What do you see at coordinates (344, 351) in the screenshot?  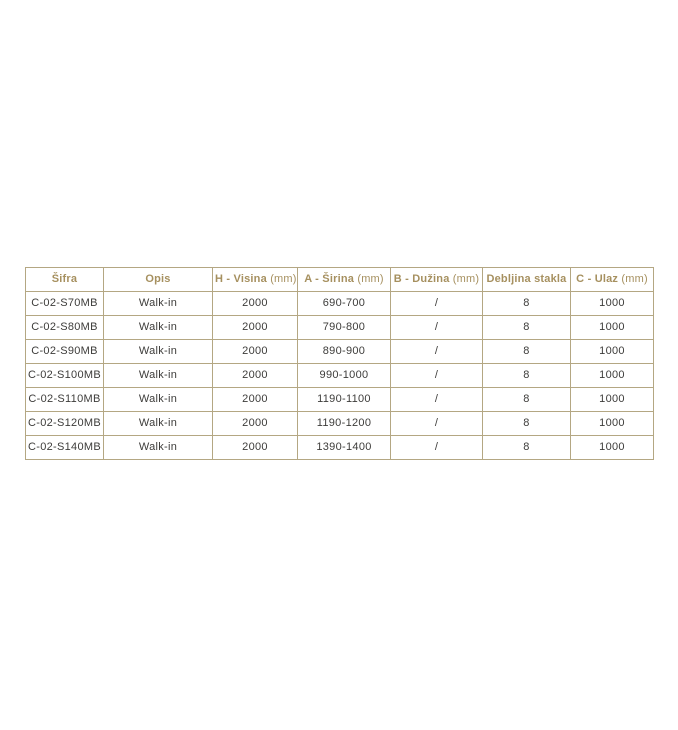 I see `cell-sirina: 890-900` at bounding box center [344, 351].